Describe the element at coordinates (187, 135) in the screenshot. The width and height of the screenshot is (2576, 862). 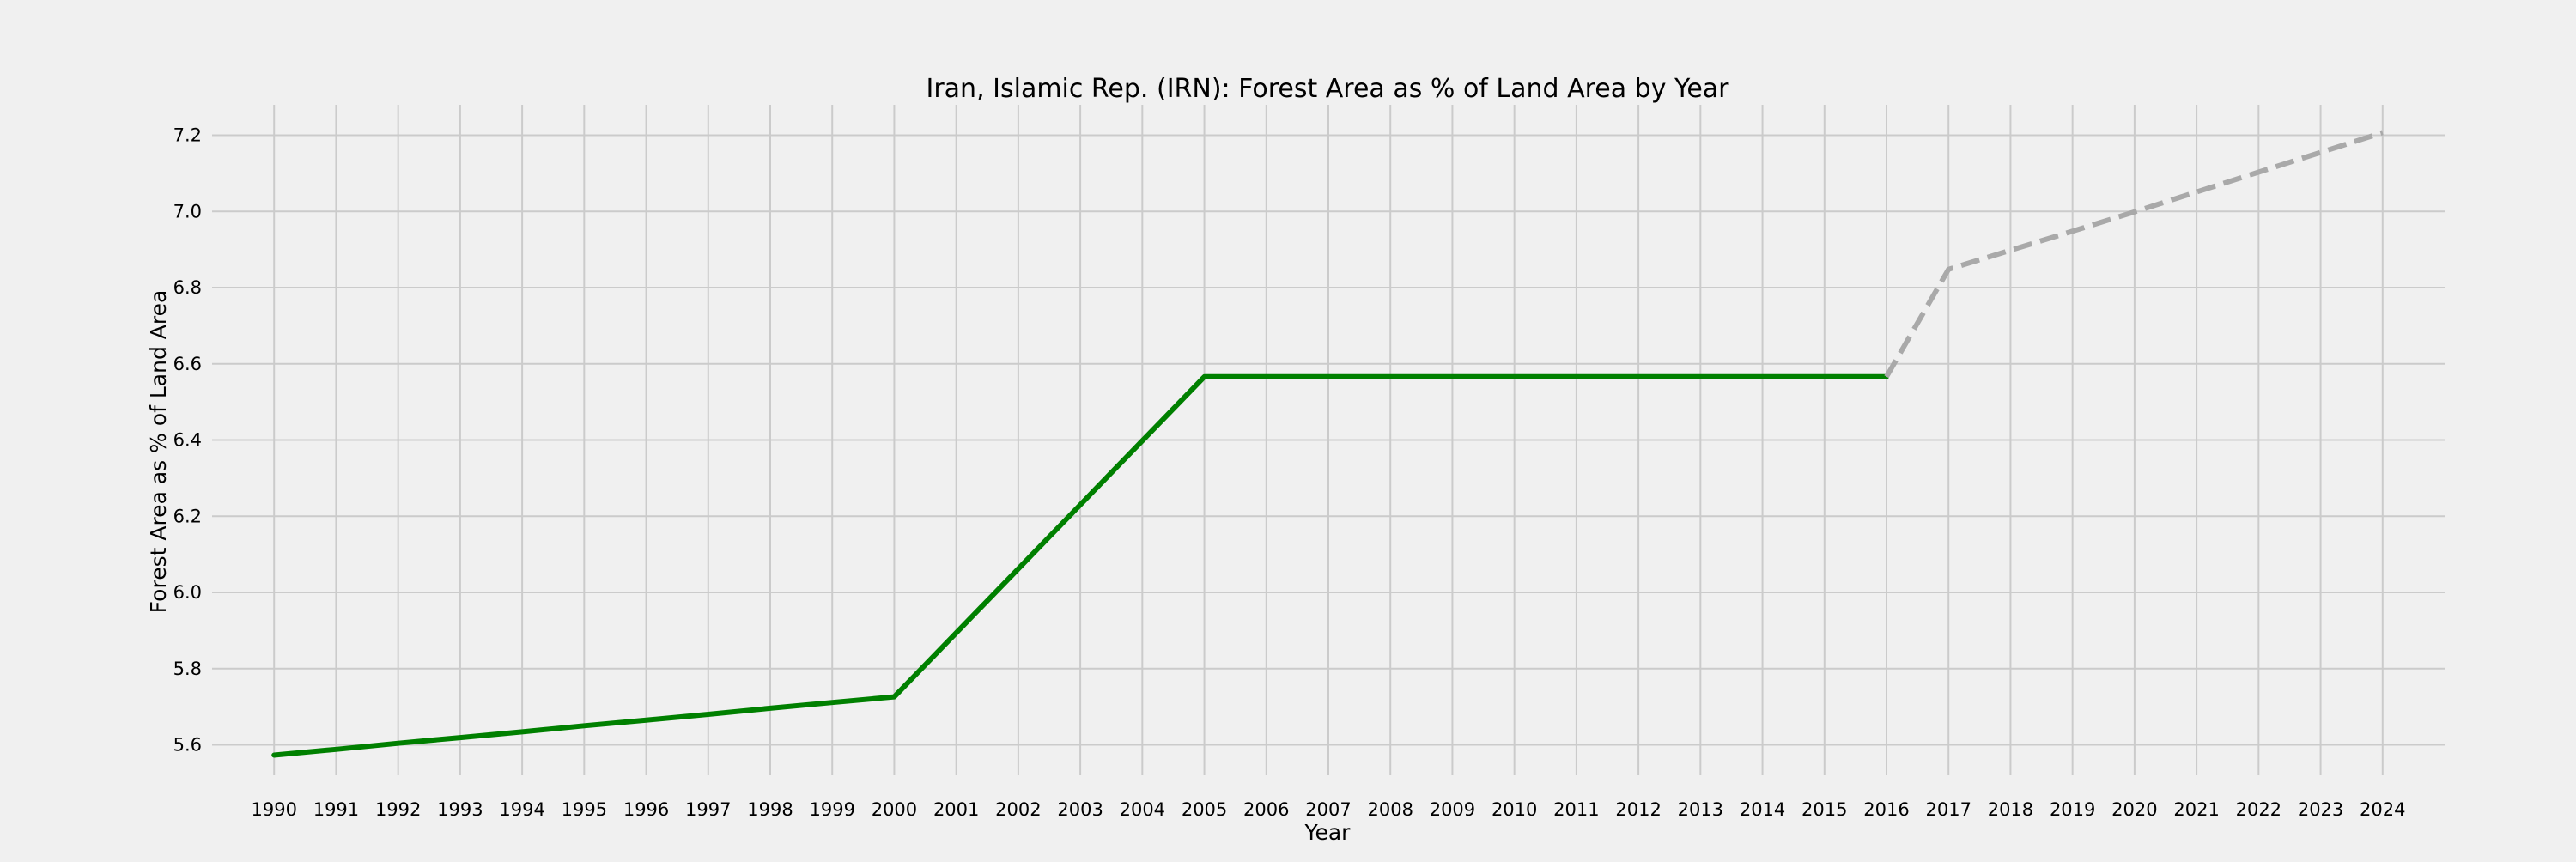
I see `y-tick-label: 7.2` at that location.